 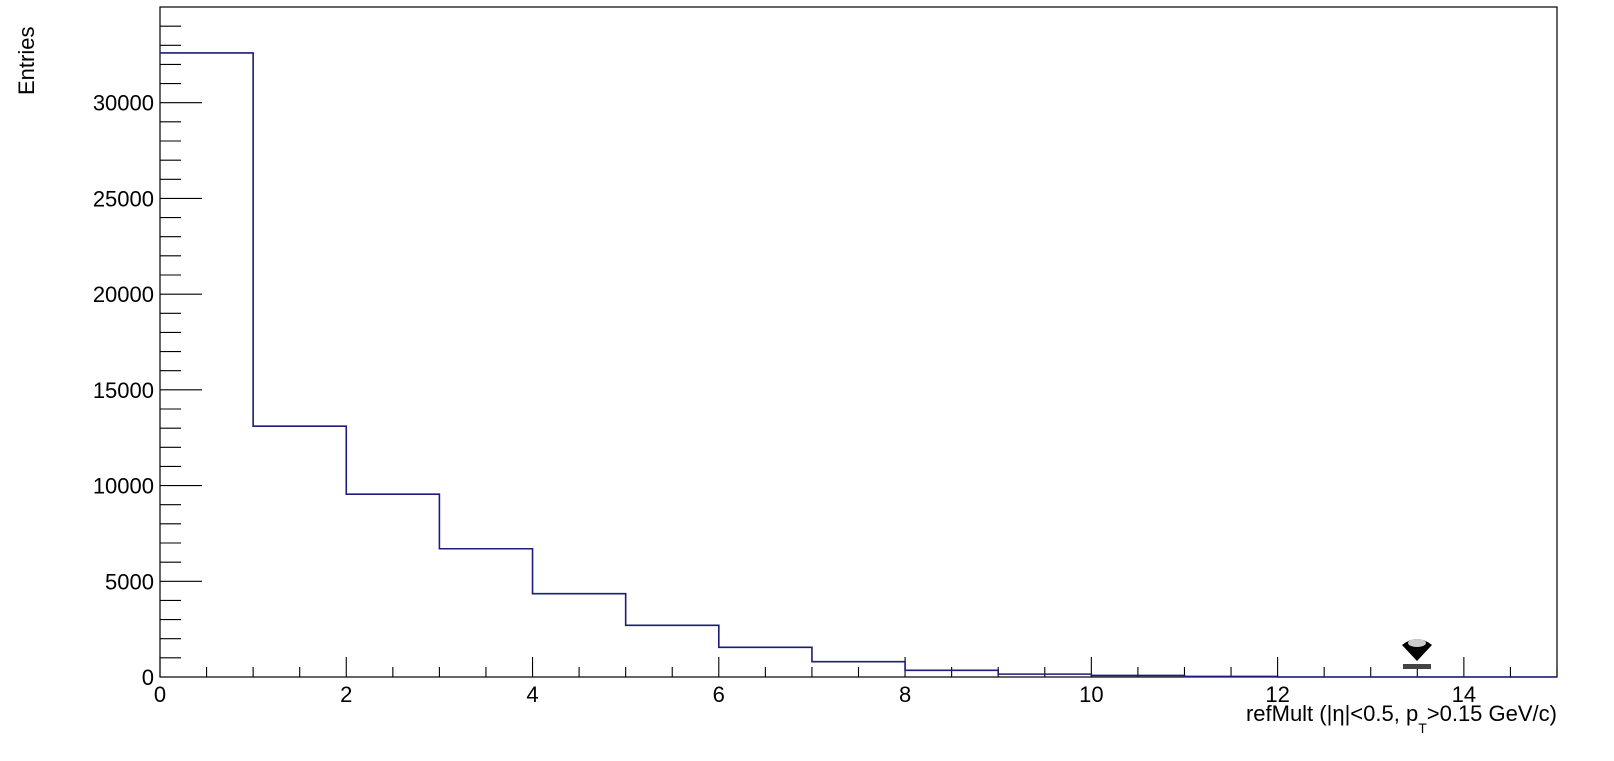 What do you see at coordinates (815, 694) in the screenshot?
I see `x-axis-tick-labels: 0 2 4 6 8 10 12 14` at bounding box center [815, 694].